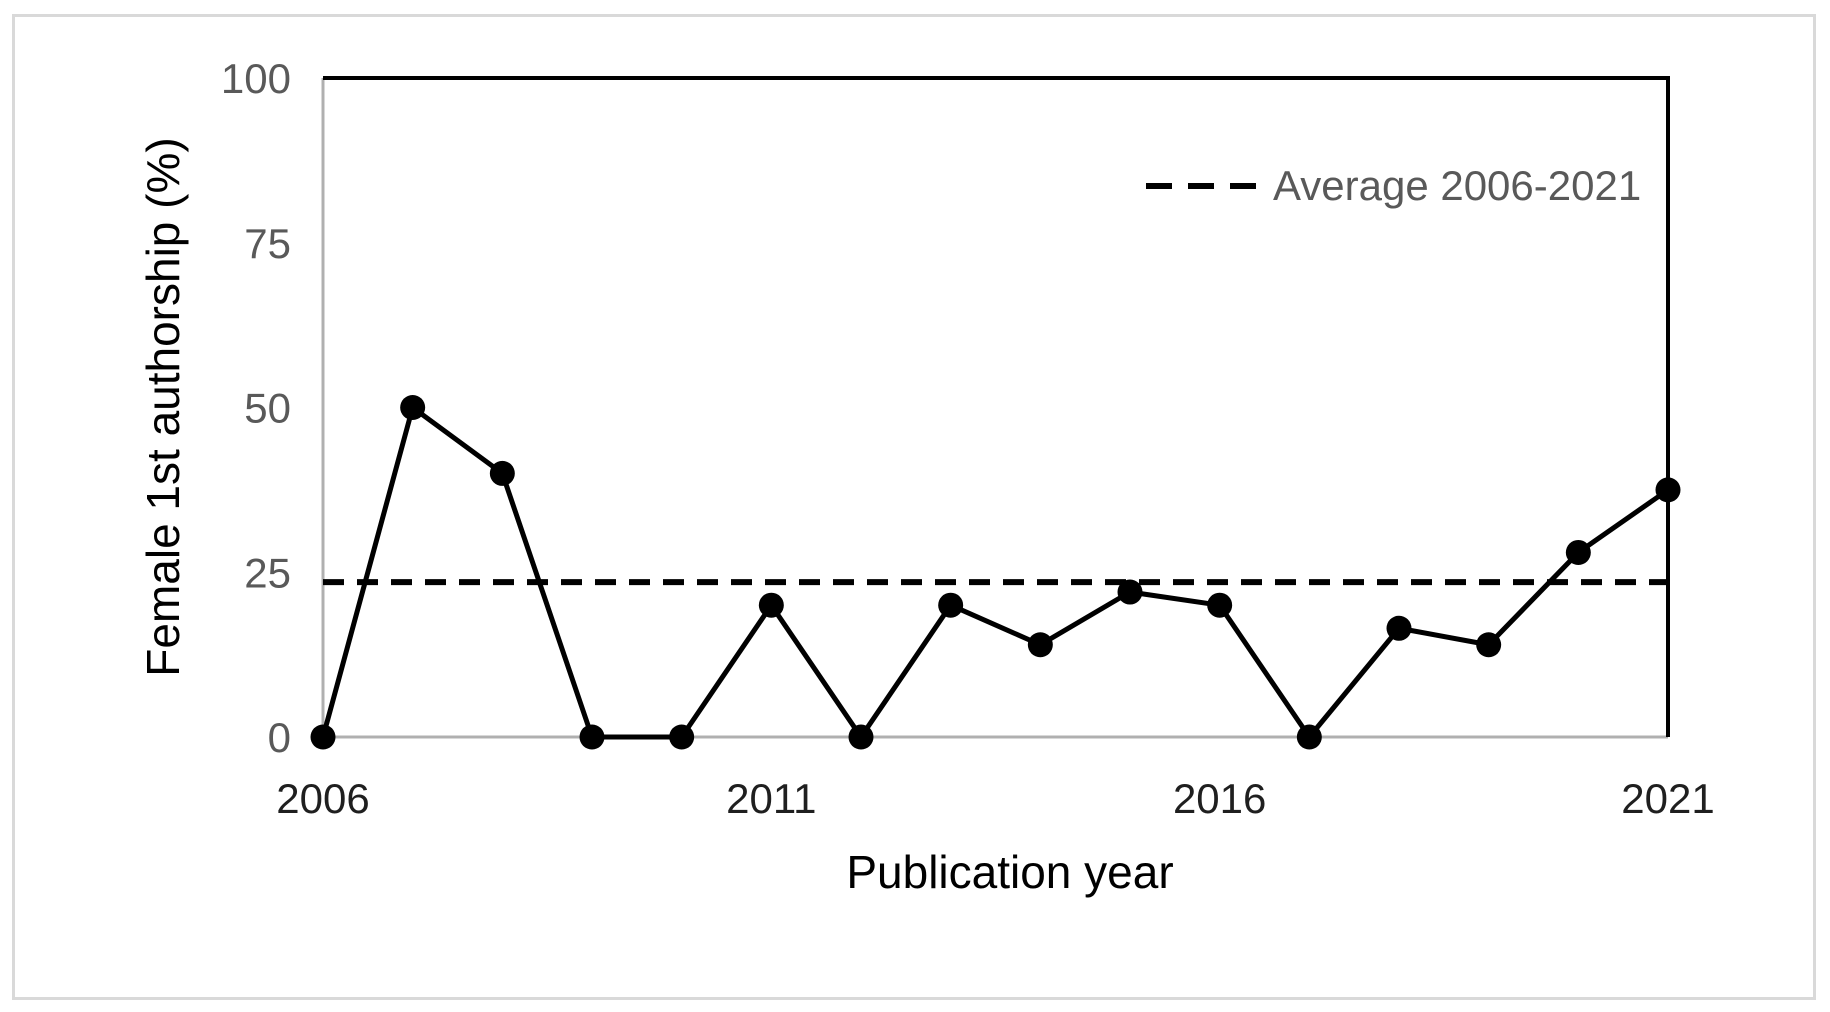  I want to click on data-point-2013, so click(951, 605).